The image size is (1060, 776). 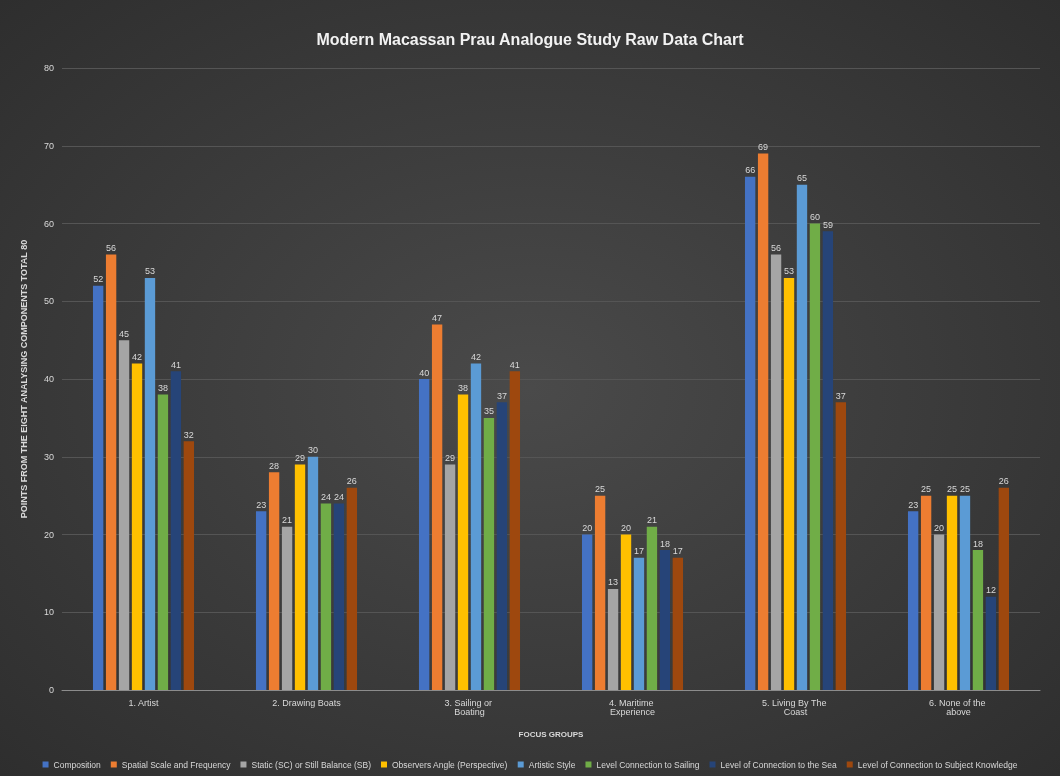 I want to click on chart-title: Modern Macassan Prau Analogue Study Raw Data Chart, so click(x=530, y=39).